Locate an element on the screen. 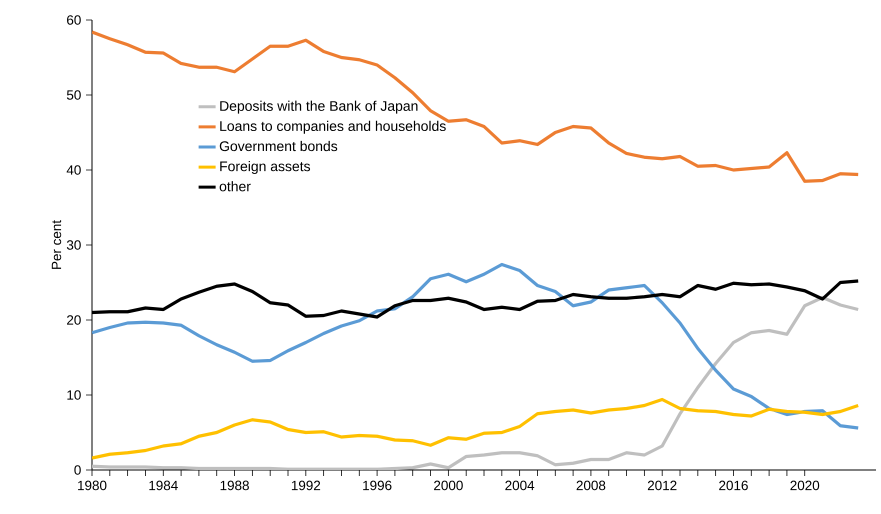  y-tick-label: 60 is located at coordinates (74, 20).